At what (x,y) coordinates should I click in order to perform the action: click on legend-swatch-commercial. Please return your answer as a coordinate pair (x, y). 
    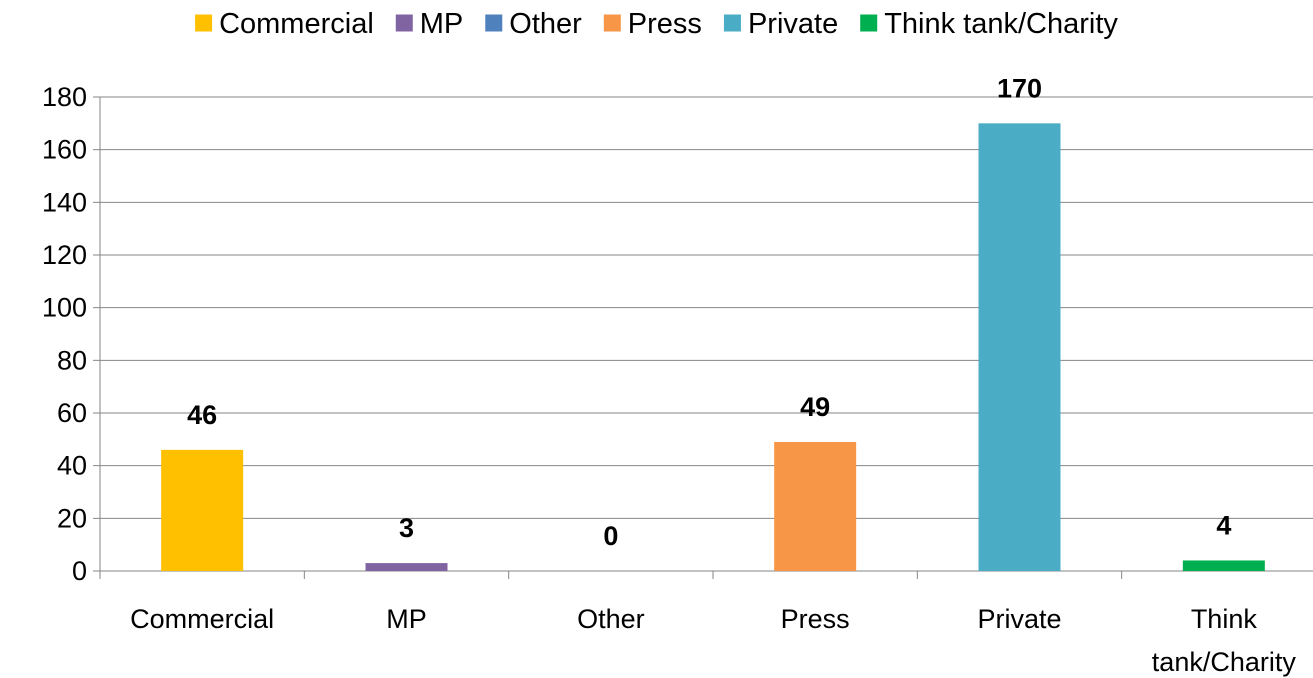
    Looking at the image, I should click on (204, 23).